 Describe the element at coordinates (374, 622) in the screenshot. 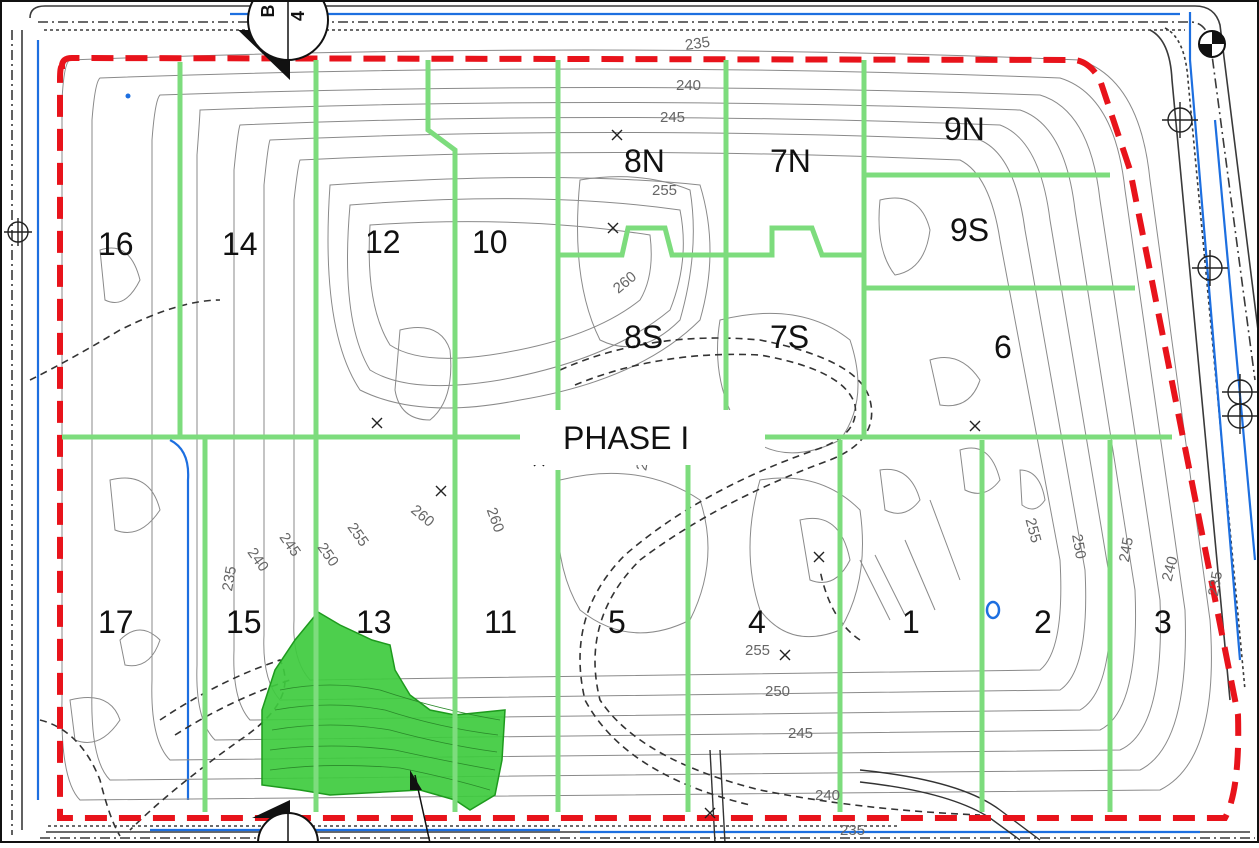

I see `cell-label-13: 13` at that location.